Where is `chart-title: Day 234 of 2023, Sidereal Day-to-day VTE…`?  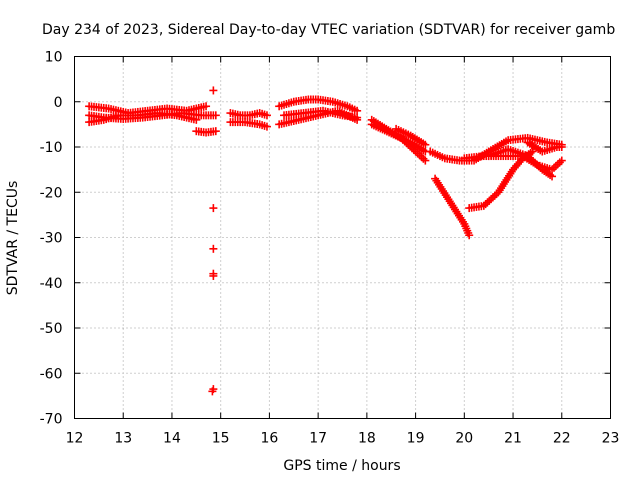 chart-title: Day 234 of 2023, Sidereal Day-to-day VTE… is located at coordinates (328, 30).